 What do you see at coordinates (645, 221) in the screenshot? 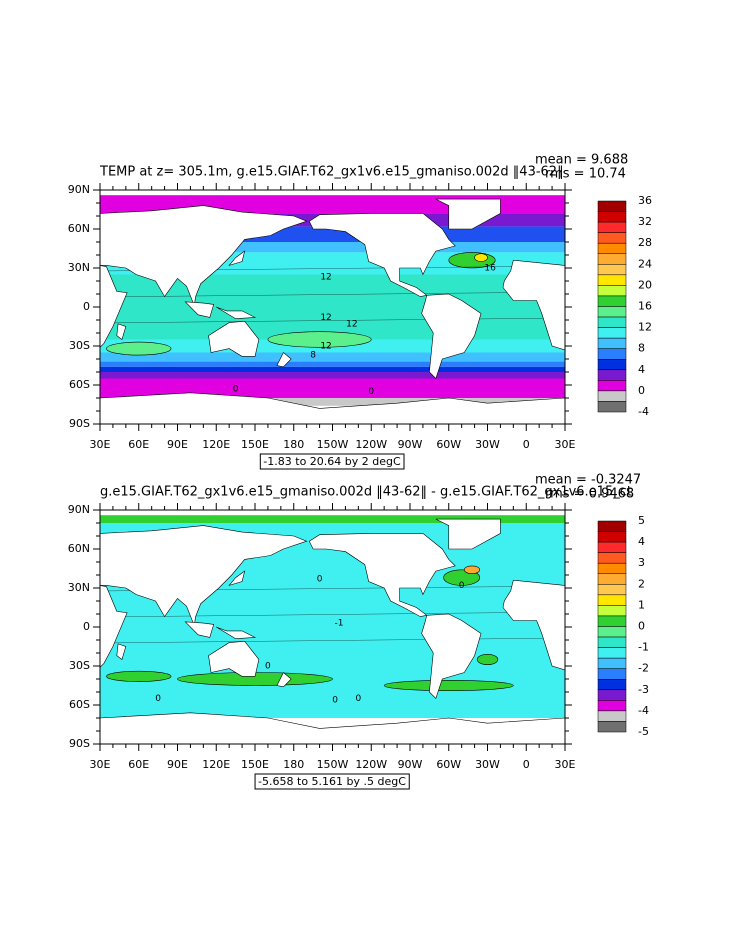
I see `colorbar-label: 32` at bounding box center [645, 221].